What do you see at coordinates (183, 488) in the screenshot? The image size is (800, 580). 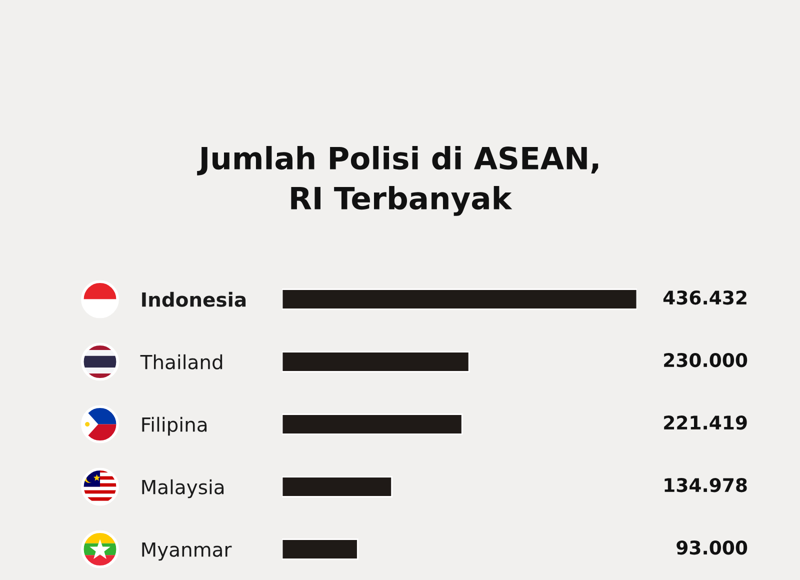 I see `y-tick-label: Malaysia` at bounding box center [183, 488].